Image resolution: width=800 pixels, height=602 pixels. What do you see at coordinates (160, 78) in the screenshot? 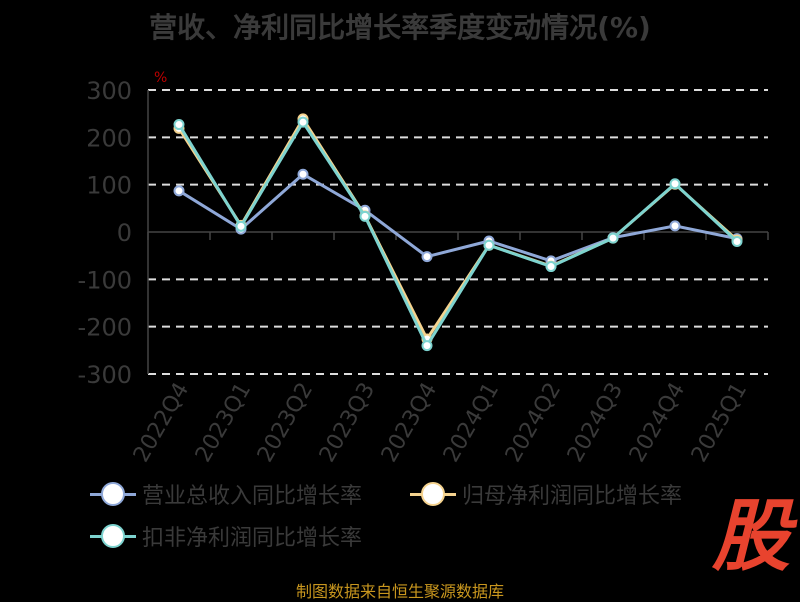
I see `y-axis-label: %` at bounding box center [160, 78].